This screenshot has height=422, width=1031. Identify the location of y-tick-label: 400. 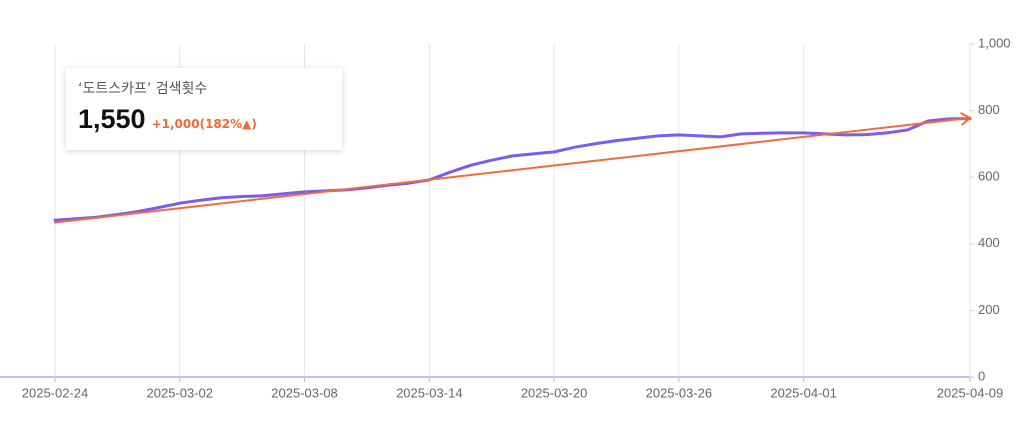
(989, 242).